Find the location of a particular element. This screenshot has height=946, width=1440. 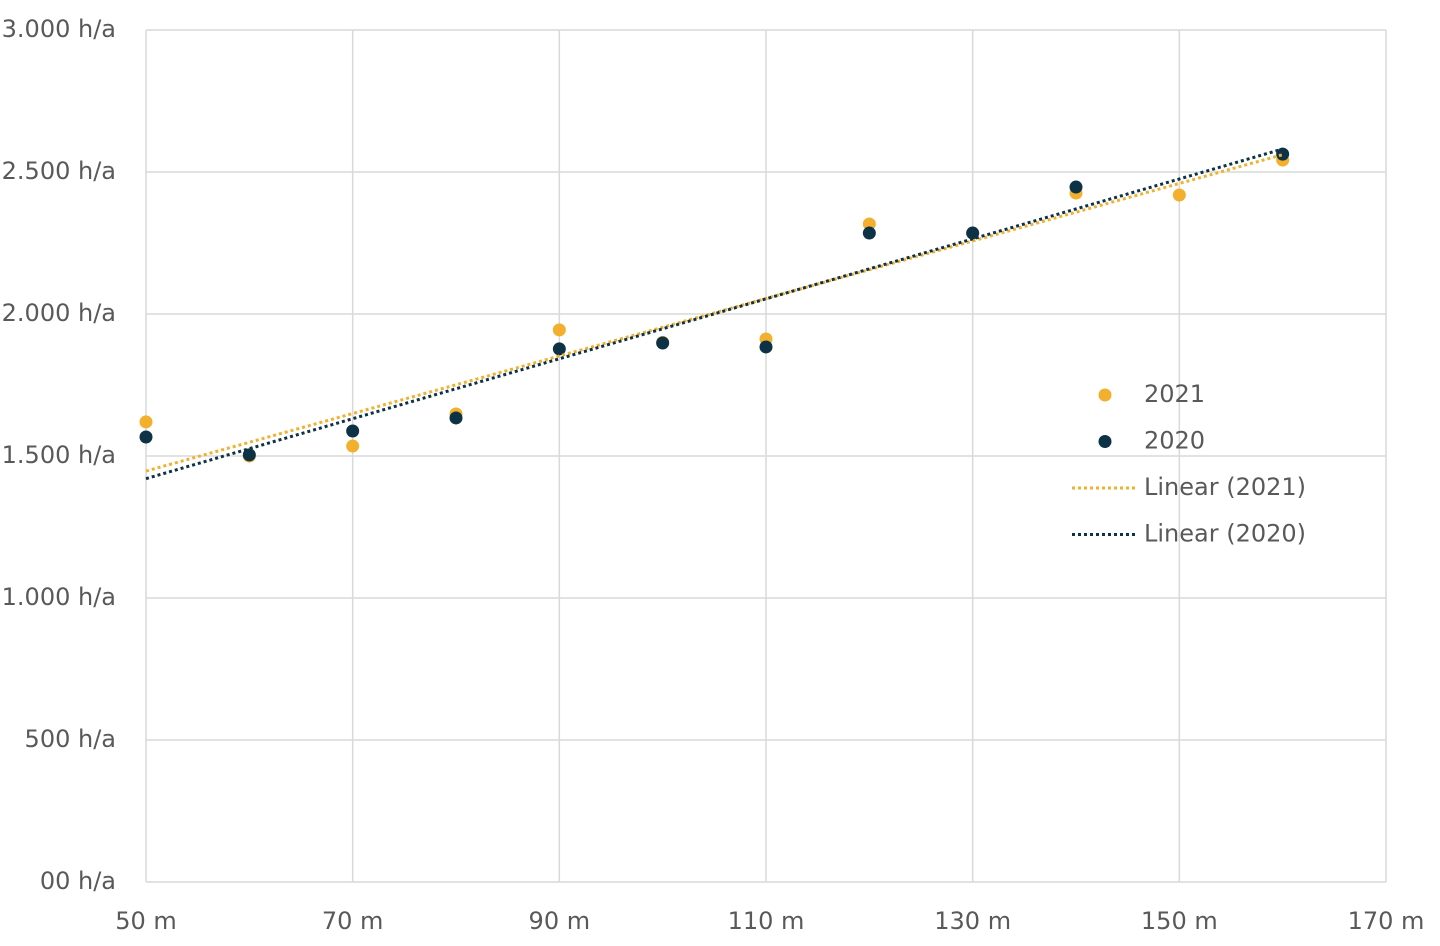

y-tick-label: 2.500 h/a is located at coordinates (59, 171).